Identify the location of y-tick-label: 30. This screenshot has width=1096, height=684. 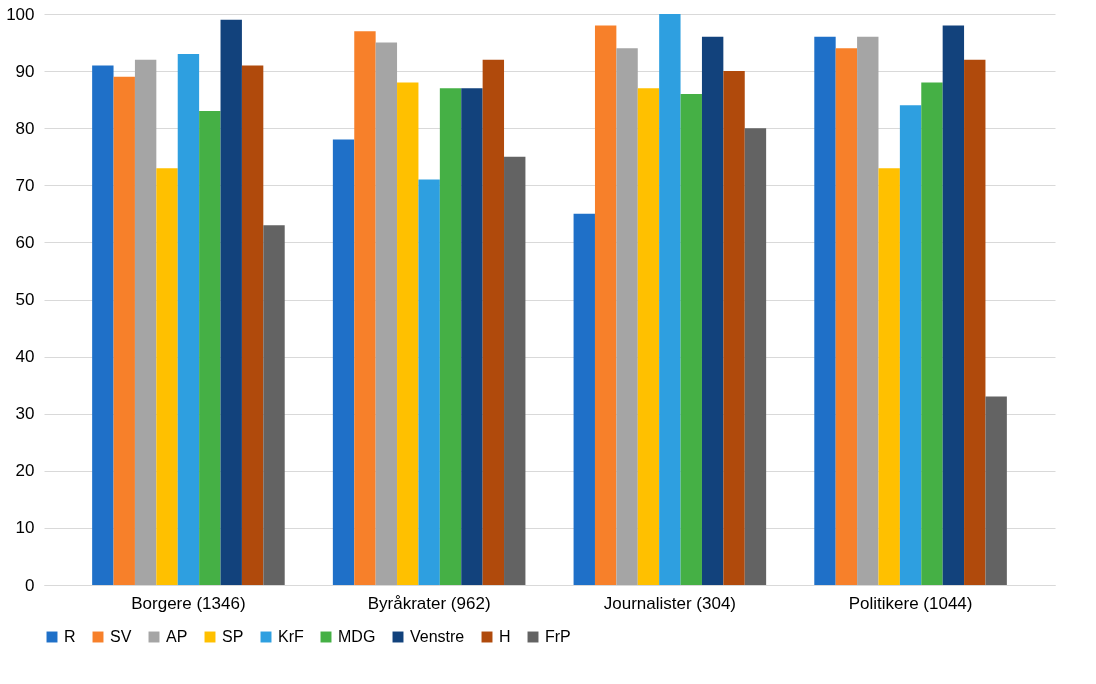
(25, 414).